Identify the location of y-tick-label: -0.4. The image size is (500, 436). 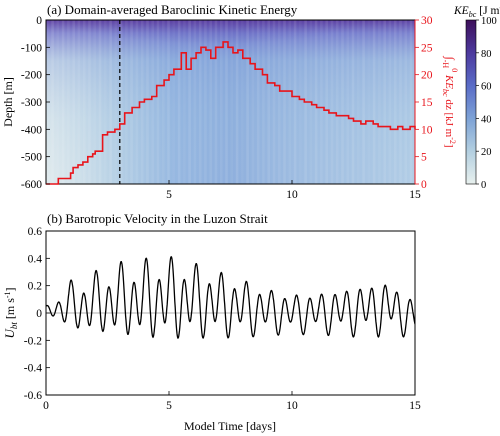
(33, 369).